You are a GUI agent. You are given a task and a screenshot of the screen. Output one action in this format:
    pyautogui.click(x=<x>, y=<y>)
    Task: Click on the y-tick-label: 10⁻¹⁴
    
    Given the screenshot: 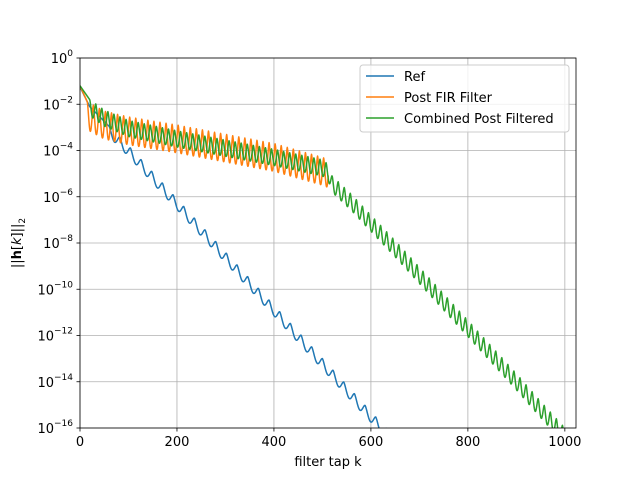 What is the action you would take?
    pyautogui.click(x=55, y=382)
    